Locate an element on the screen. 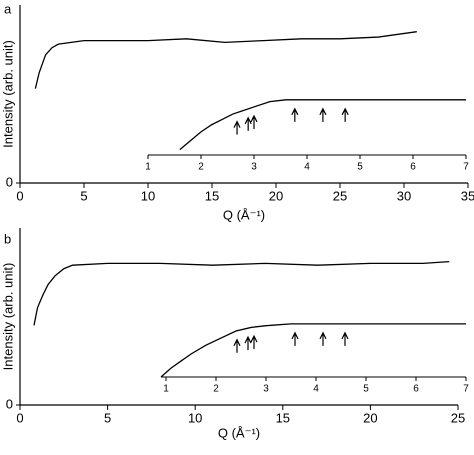  panel-label: b is located at coordinates (7, 238).